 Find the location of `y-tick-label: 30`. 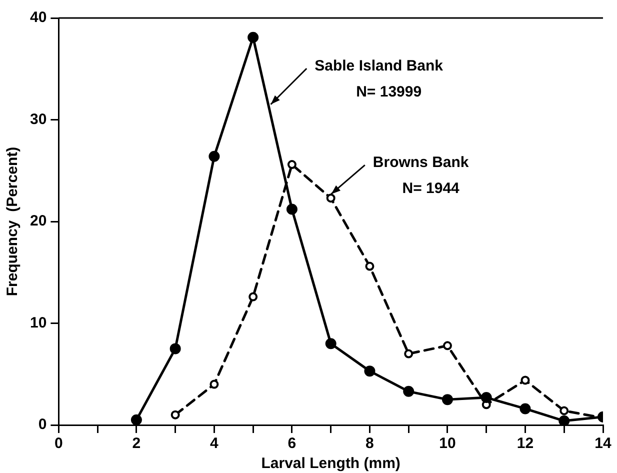

y-tick-label: 30 is located at coordinates (38, 119).